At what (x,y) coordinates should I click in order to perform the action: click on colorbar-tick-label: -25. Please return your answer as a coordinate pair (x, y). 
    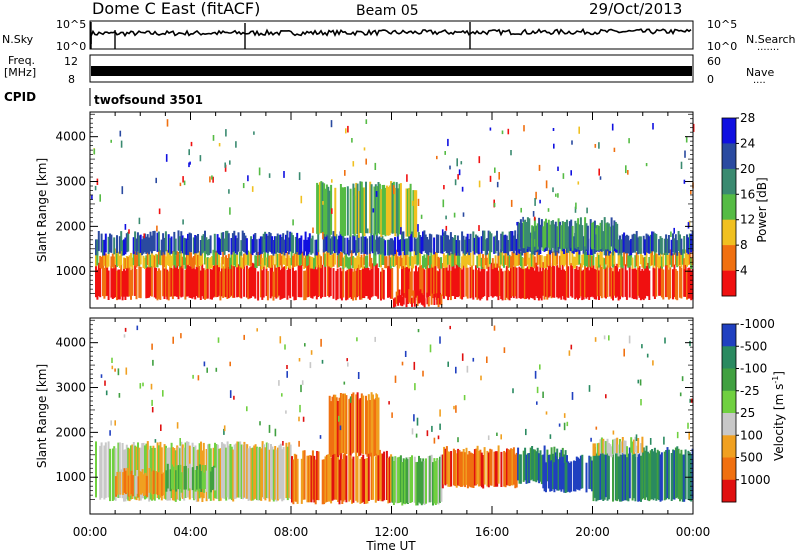
    Looking at the image, I should click on (750, 391).